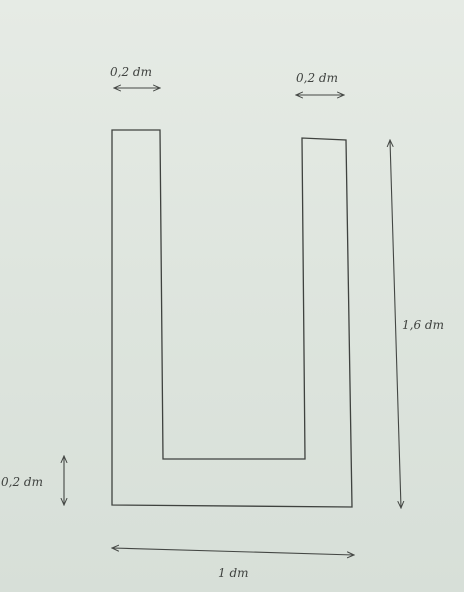  Describe the element at coordinates (423, 325) in the screenshot. I see `height-label: 1,6 dm` at that location.